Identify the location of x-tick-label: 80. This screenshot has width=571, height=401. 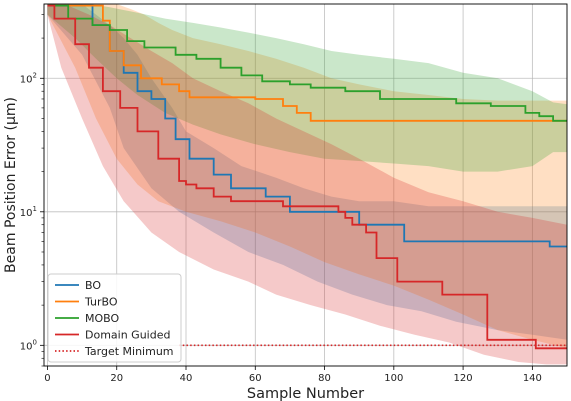
(324, 378).